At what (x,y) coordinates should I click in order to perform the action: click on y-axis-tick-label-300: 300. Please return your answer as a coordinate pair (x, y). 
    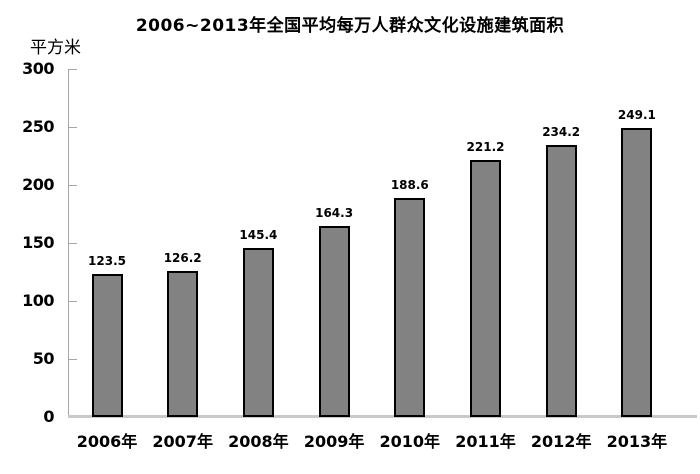
    Looking at the image, I should click on (38, 68).